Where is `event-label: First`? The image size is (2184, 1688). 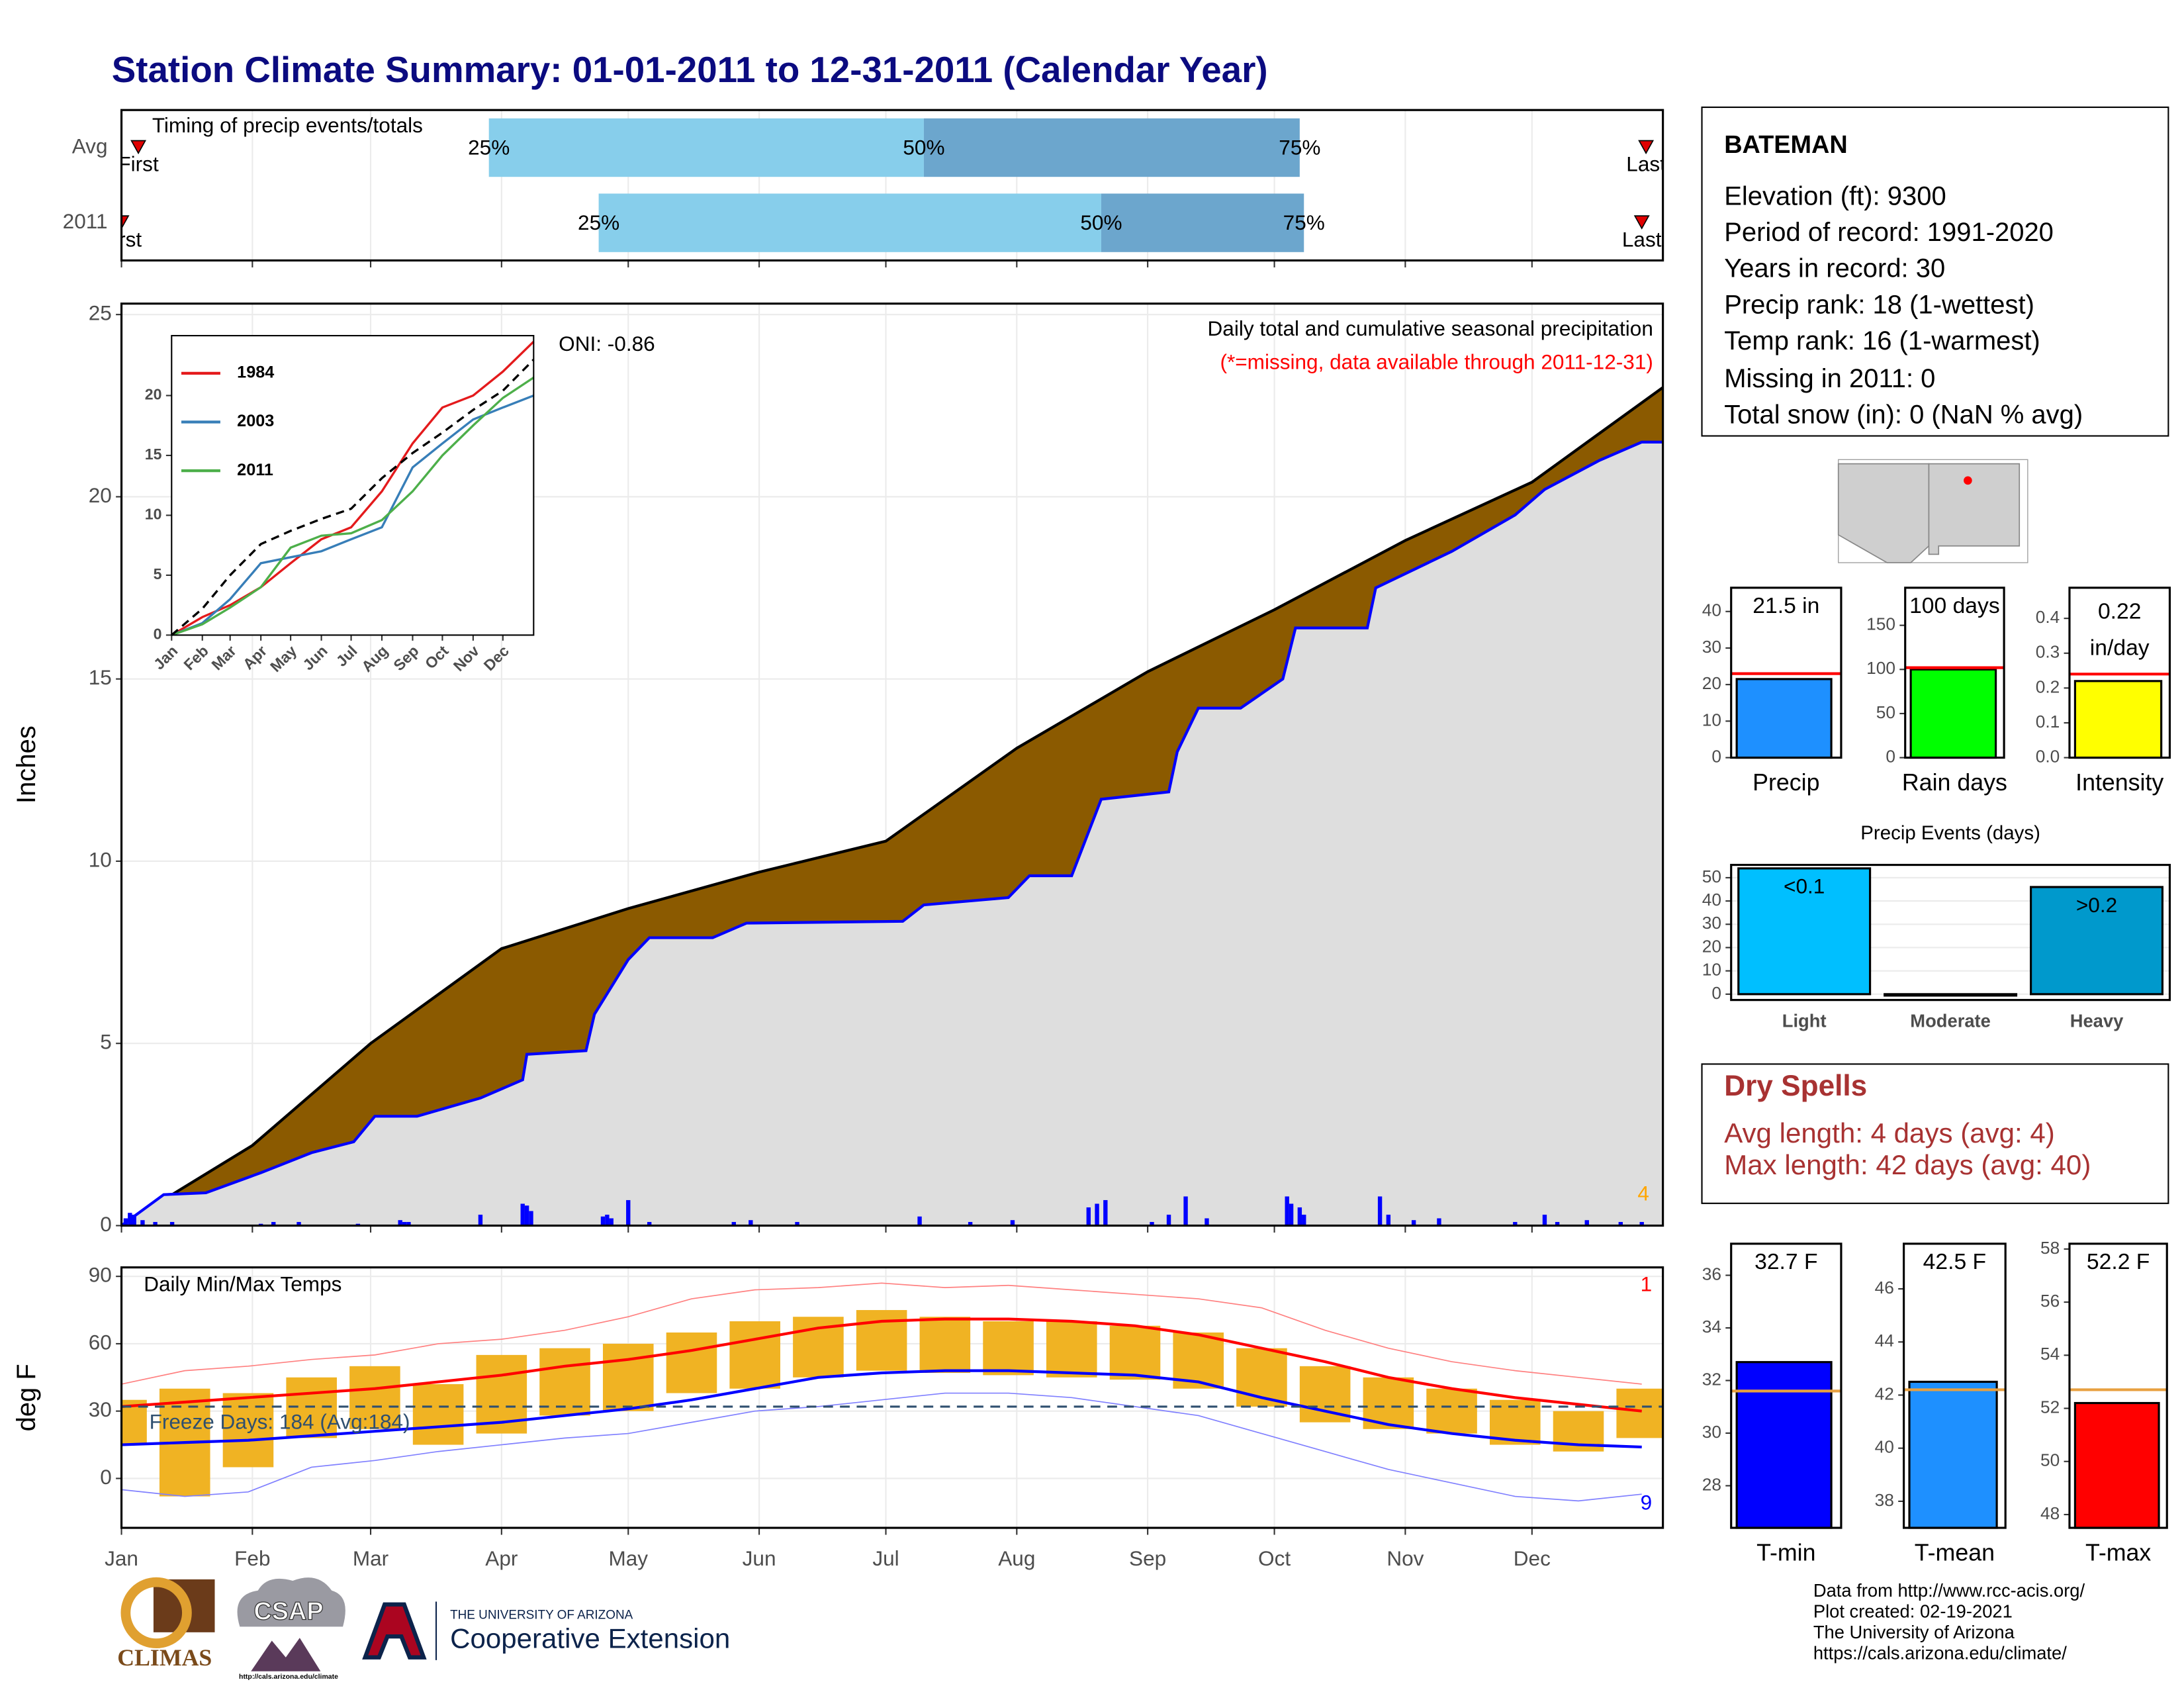 event-label: First is located at coordinates (121, 239).